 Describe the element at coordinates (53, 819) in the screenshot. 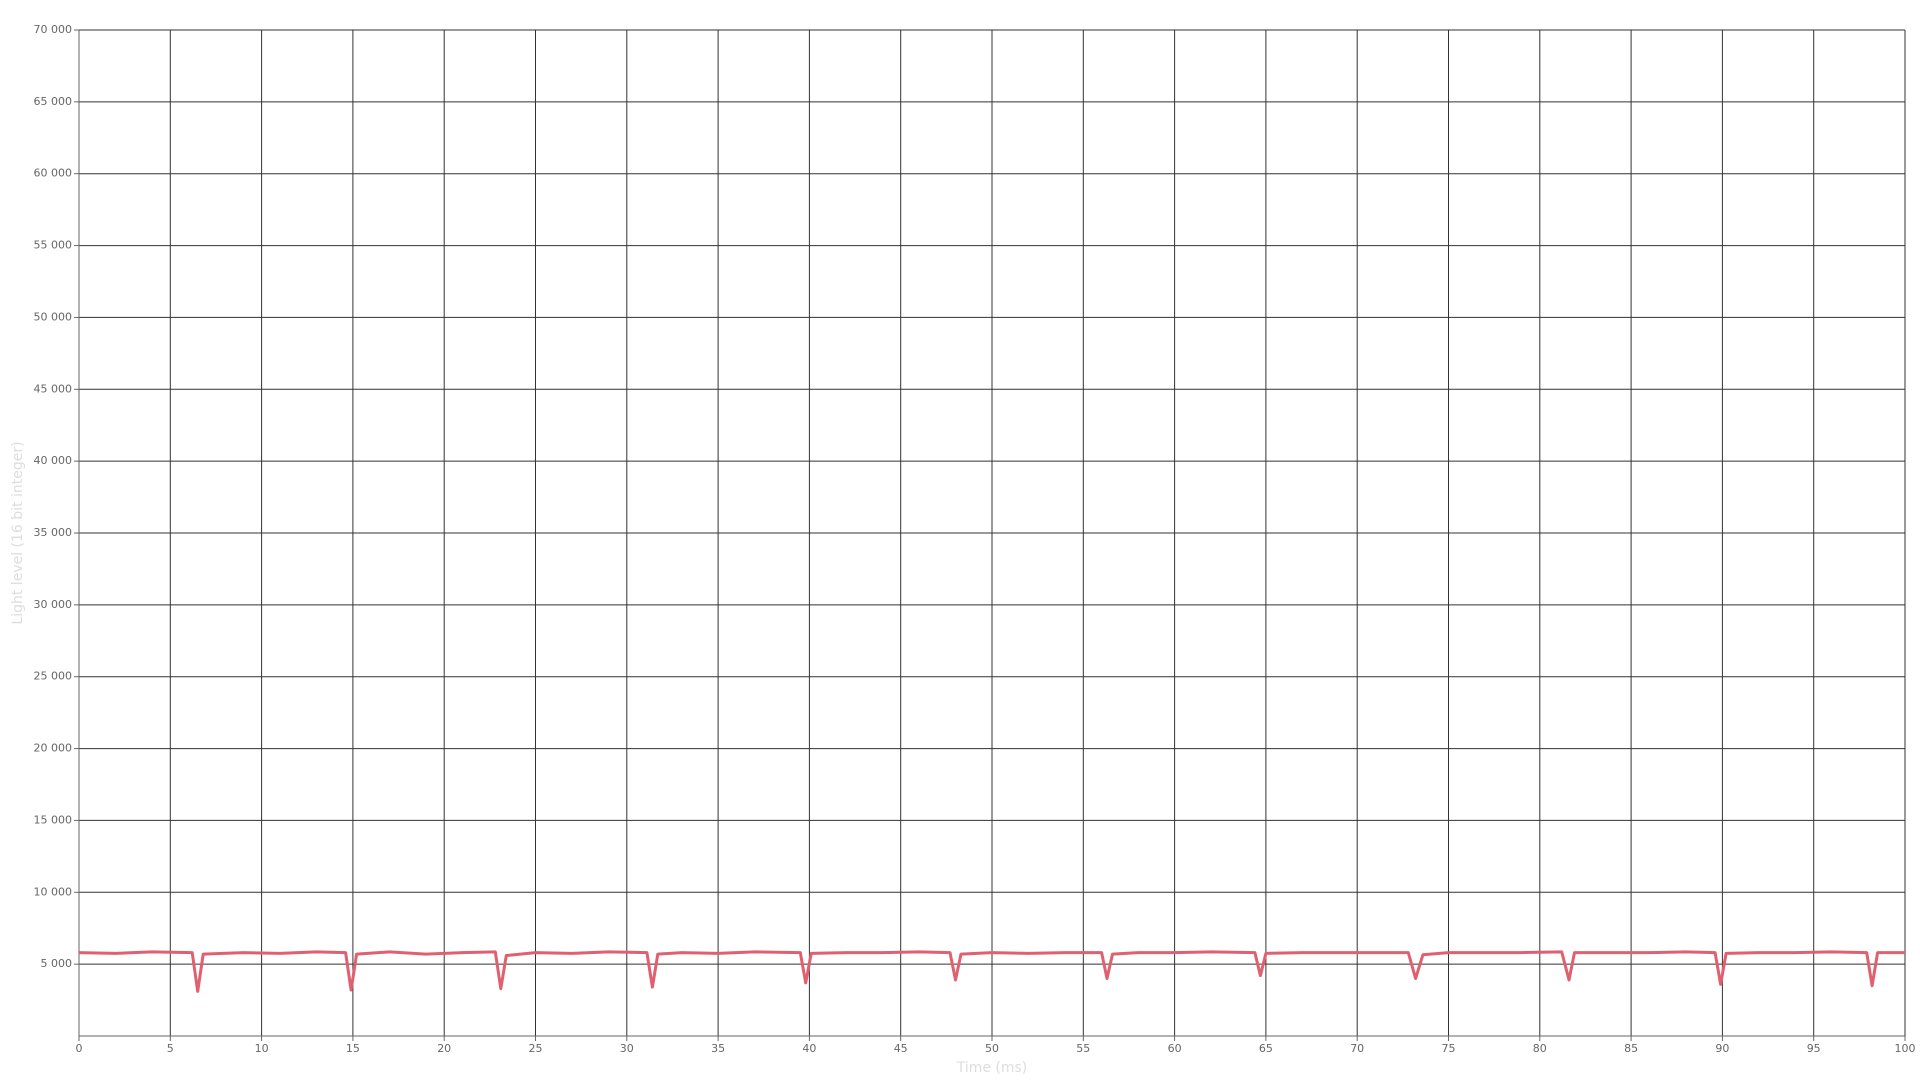

I see `y-tick-label: 15 000` at that location.